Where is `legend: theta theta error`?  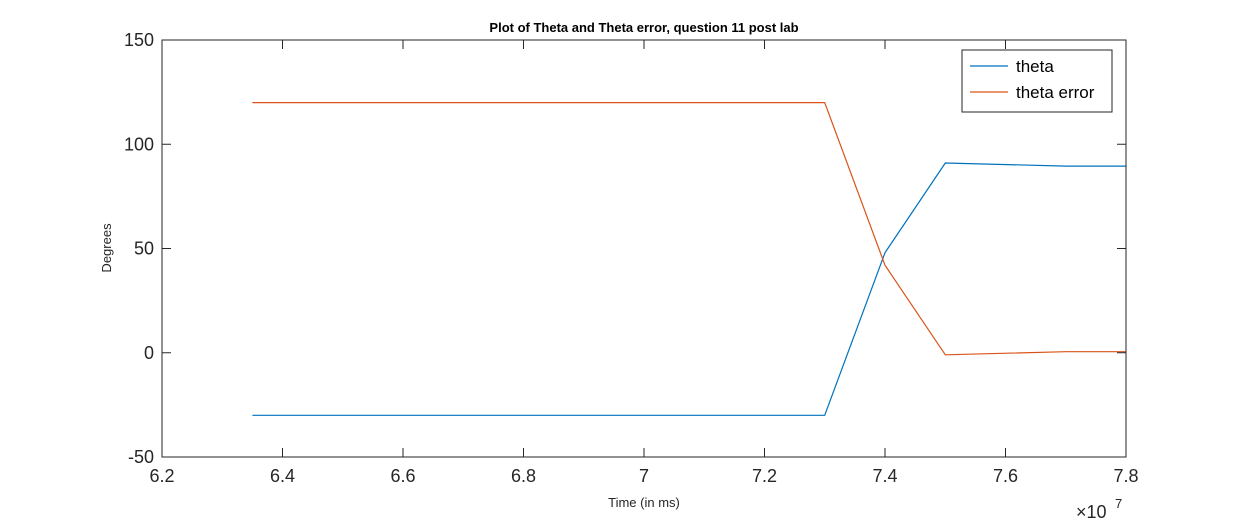
legend: theta theta error is located at coordinates (1037, 81).